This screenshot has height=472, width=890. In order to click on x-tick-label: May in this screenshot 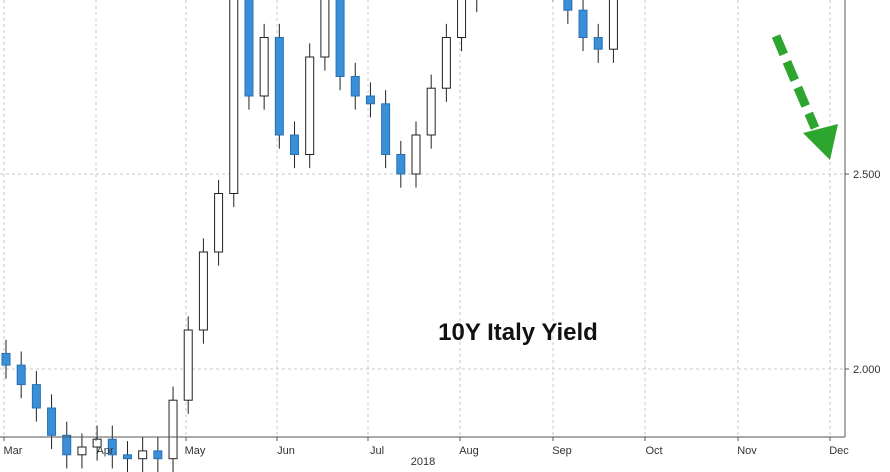, I will do `click(195, 451)`.